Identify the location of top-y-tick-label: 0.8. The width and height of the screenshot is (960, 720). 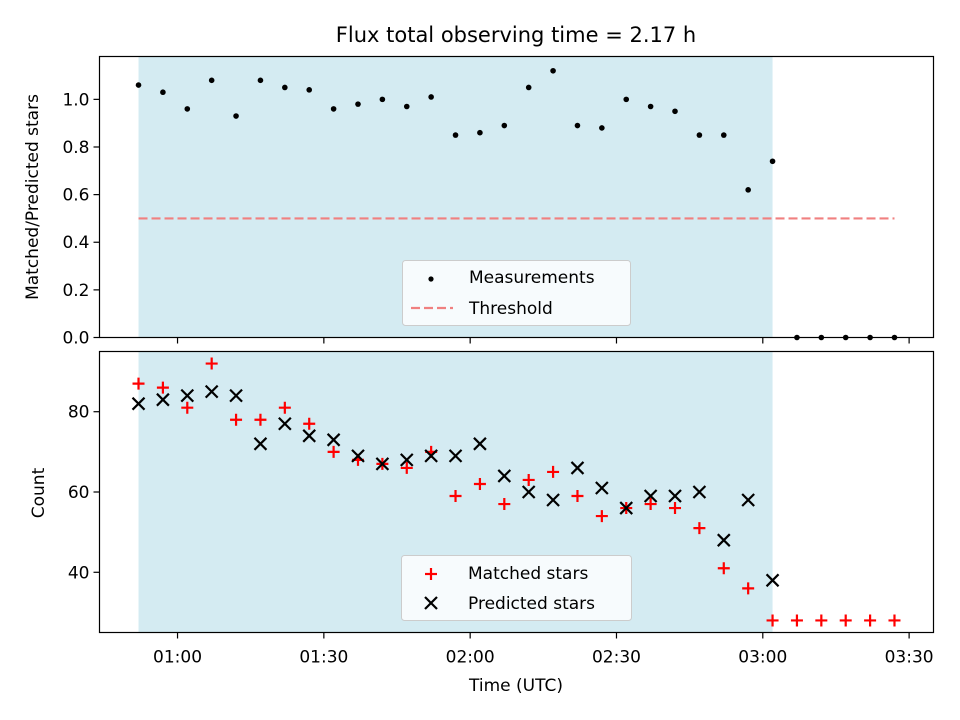
(75, 148).